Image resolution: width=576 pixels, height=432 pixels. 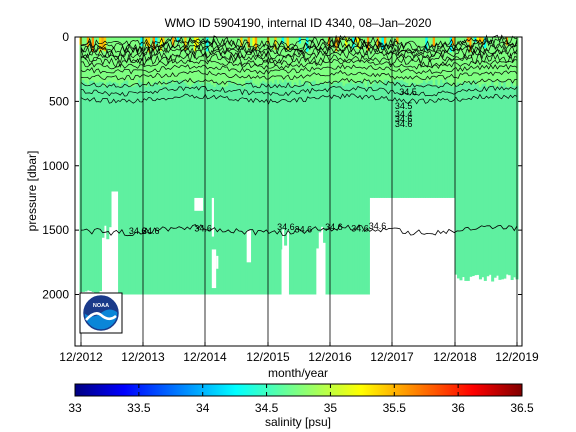 I want to click on y-tick-label: 1000, so click(x=55, y=166).